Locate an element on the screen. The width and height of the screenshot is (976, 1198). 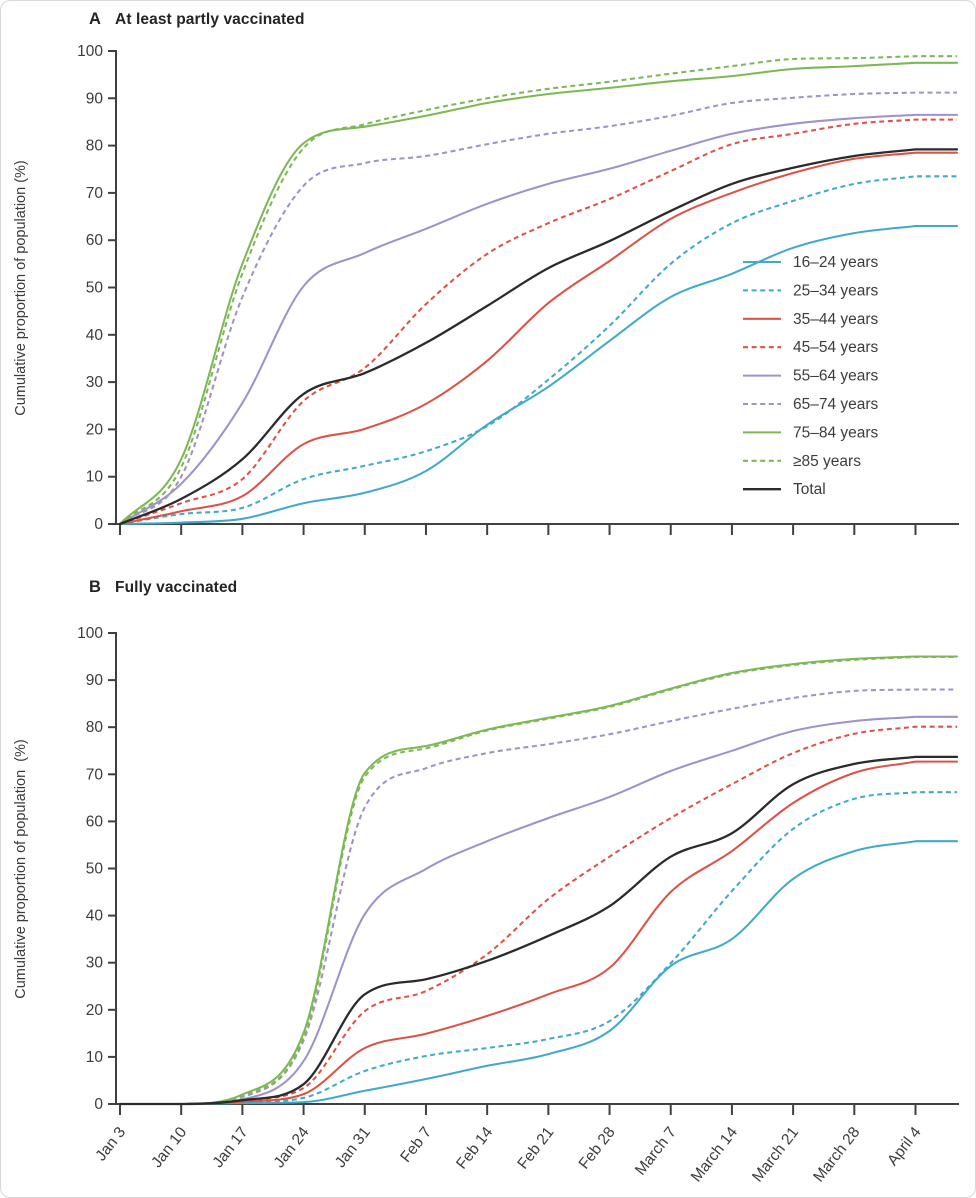
legend-label-25-34-years: 25–34 years is located at coordinates (836, 290).